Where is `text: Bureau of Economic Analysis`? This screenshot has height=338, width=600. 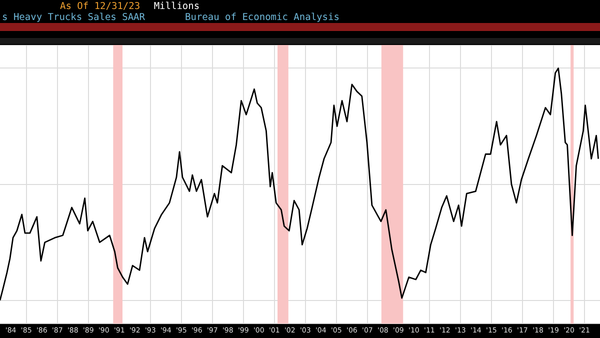
text: Bureau of Economic Analysis is located at coordinates (262, 17).